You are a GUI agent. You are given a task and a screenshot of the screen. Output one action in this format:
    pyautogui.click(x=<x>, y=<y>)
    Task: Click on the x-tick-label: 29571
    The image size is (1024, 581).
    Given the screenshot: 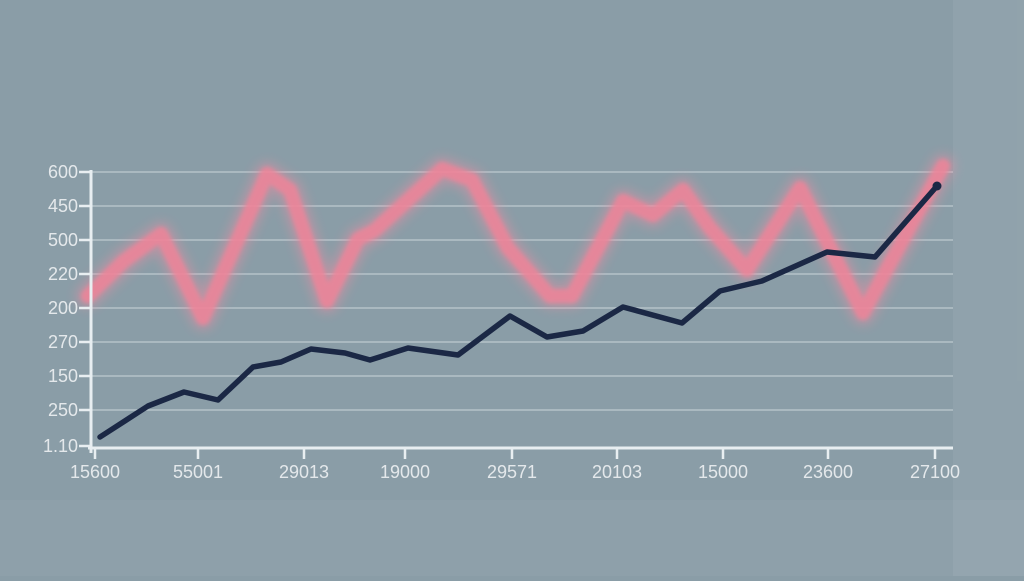 What is the action you would take?
    pyautogui.click(x=512, y=472)
    